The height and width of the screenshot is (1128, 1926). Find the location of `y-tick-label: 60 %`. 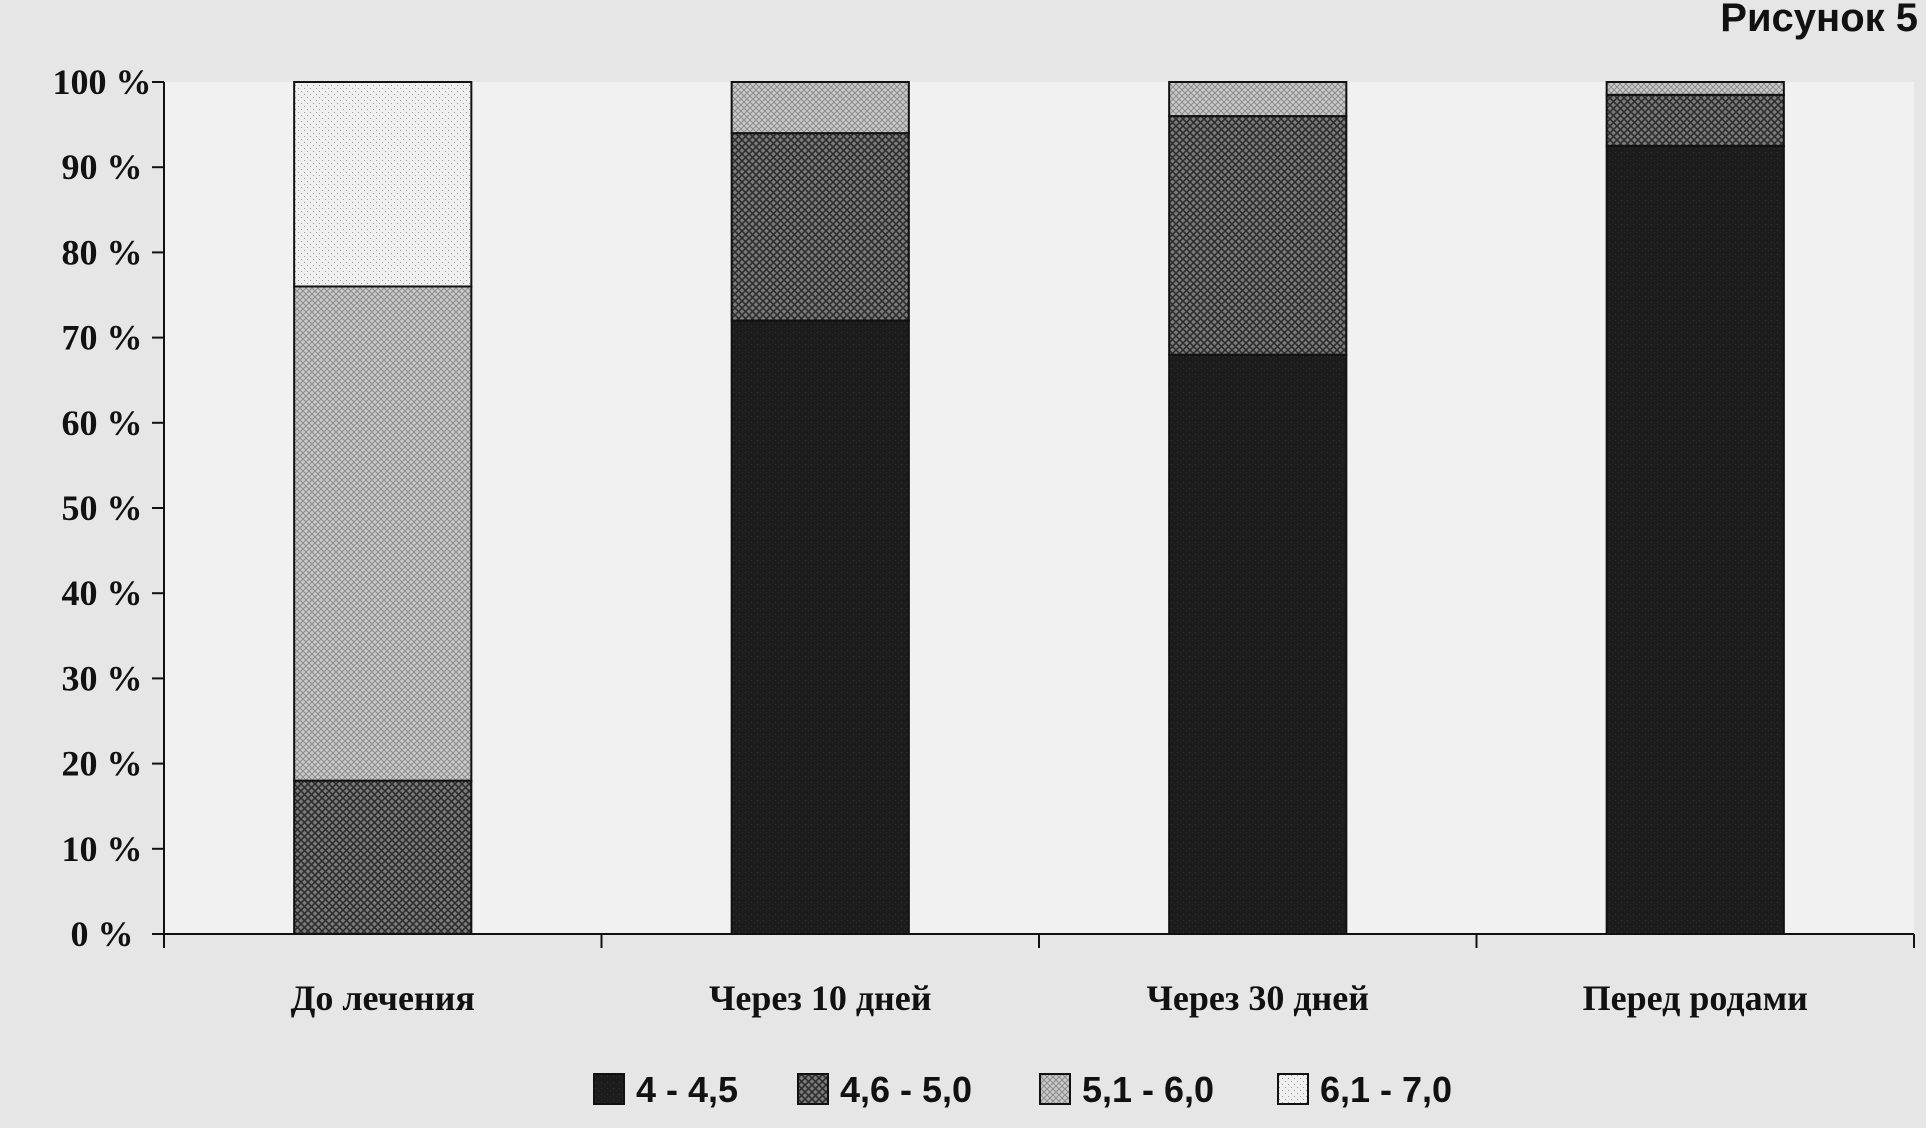

y-tick-label: 60 % is located at coordinates (102, 423).